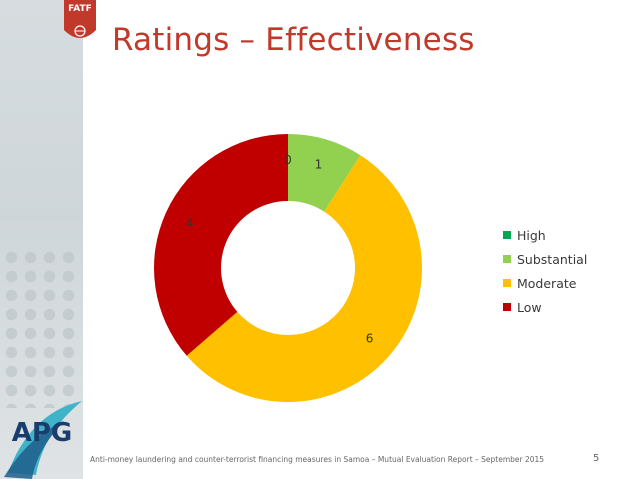 Image resolution: width=638 pixels, height=479 pixels. Describe the element at coordinates (507, 235) in the screenshot. I see `legend-swatch-high` at that location.